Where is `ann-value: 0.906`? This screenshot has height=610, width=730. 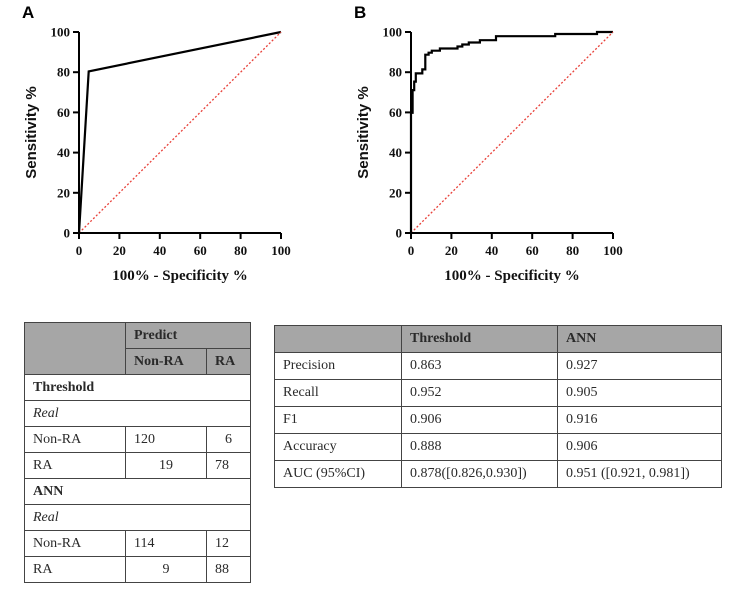
ann-value: 0.906 is located at coordinates (639, 447).